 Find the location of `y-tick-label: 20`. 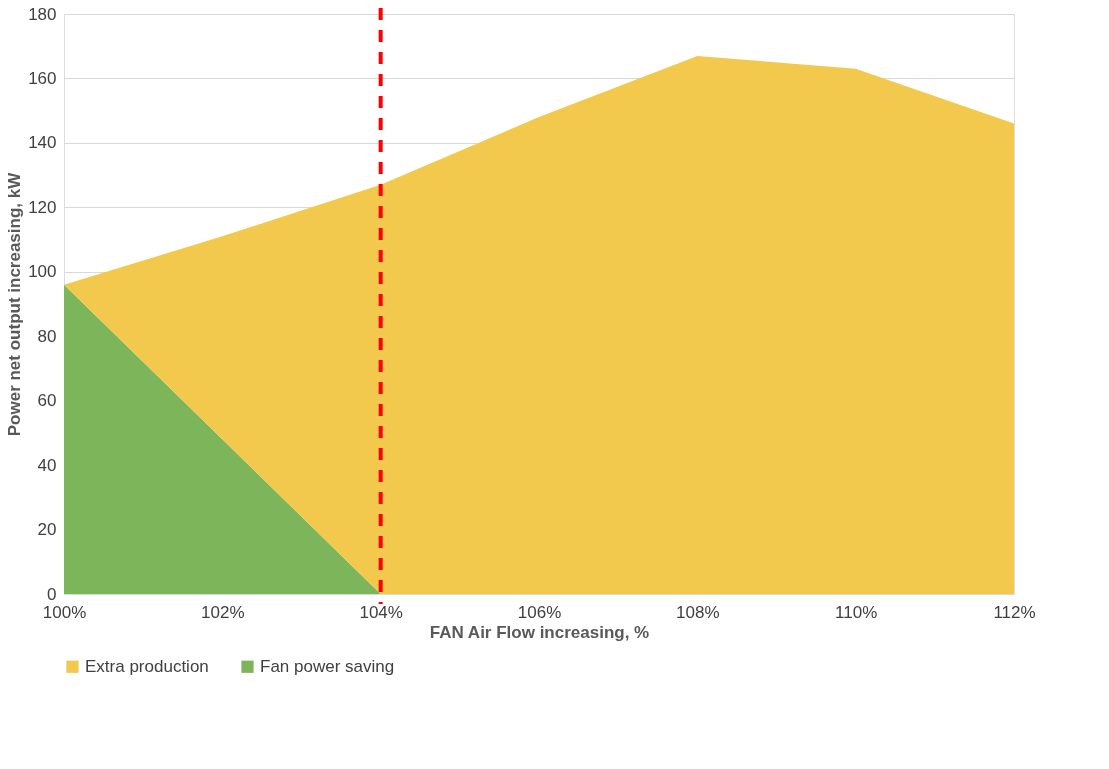

y-tick-label: 20 is located at coordinates (47, 530).